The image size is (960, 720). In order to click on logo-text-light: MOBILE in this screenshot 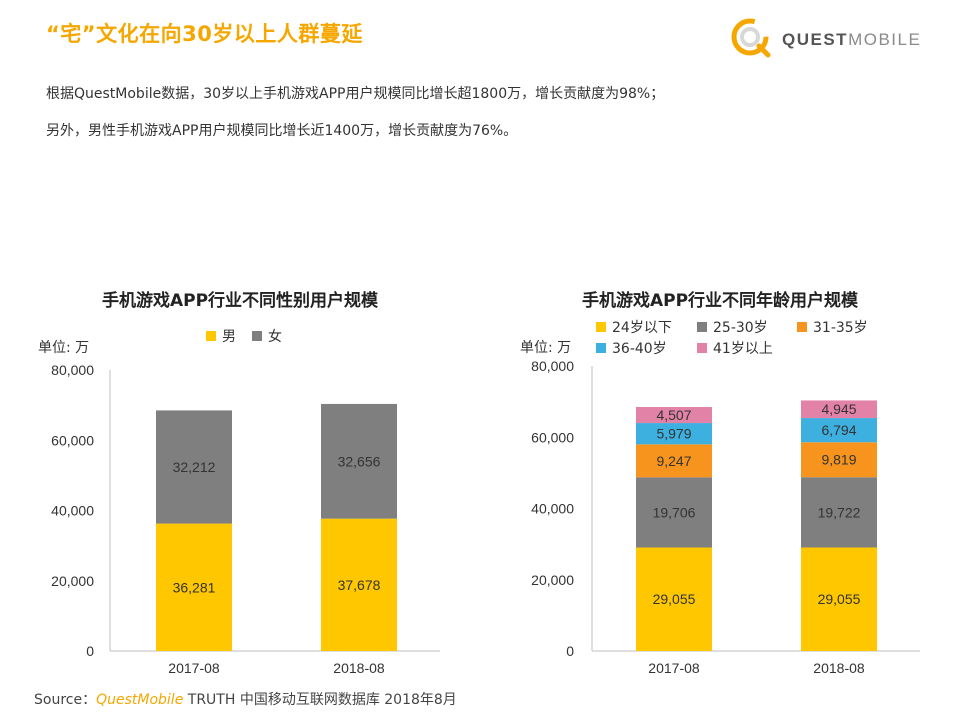, I will do `click(885, 39)`.